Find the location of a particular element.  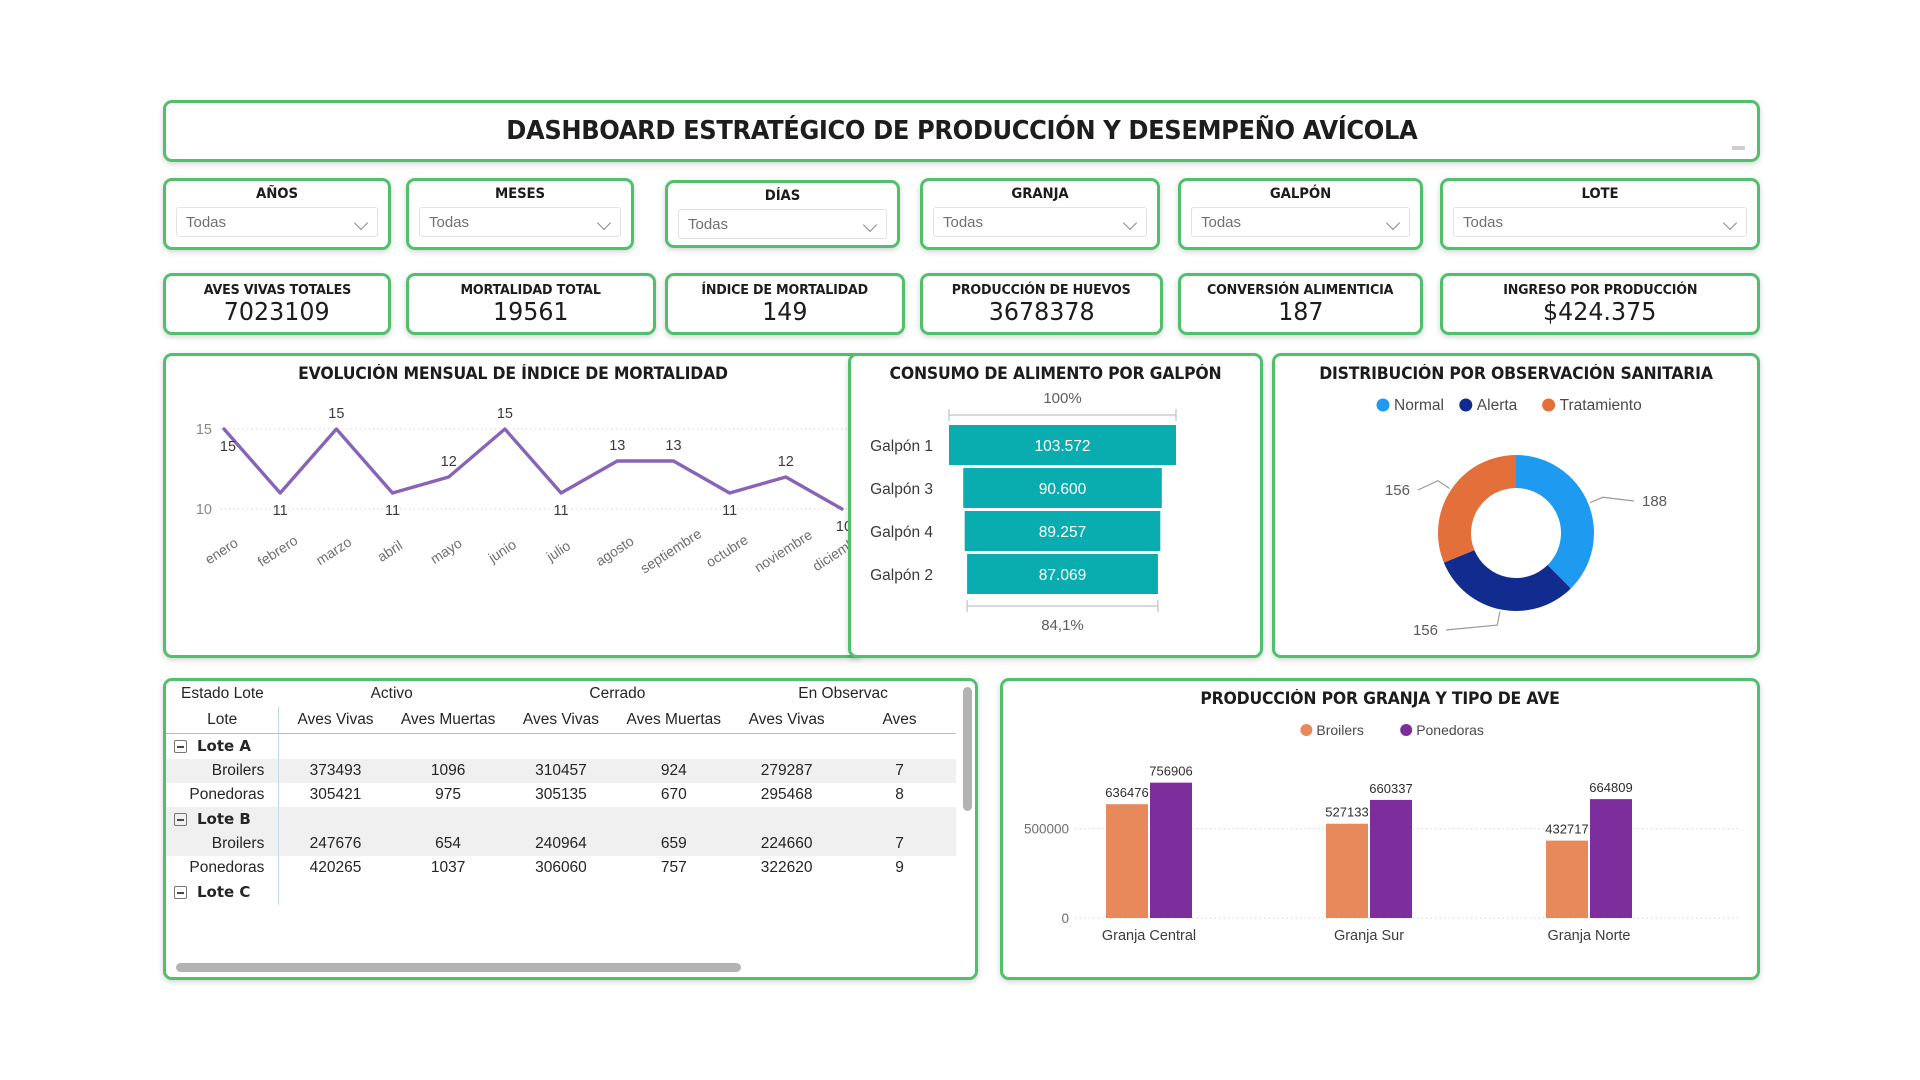

table-cell: 305135 is located at coordinates (561, 794).